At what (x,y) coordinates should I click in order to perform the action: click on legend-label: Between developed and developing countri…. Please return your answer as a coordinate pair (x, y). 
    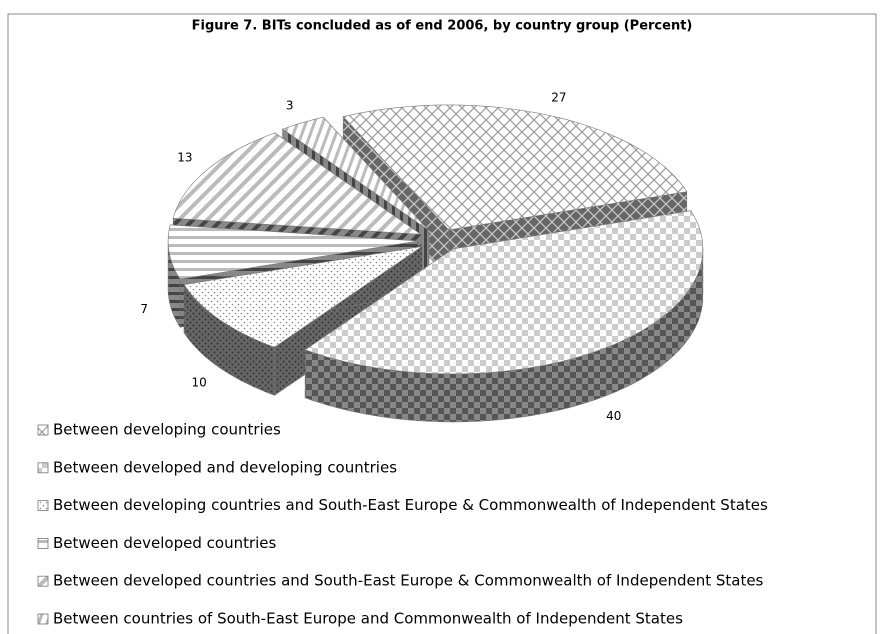
    Looking at the image, I should click on (225, 467).